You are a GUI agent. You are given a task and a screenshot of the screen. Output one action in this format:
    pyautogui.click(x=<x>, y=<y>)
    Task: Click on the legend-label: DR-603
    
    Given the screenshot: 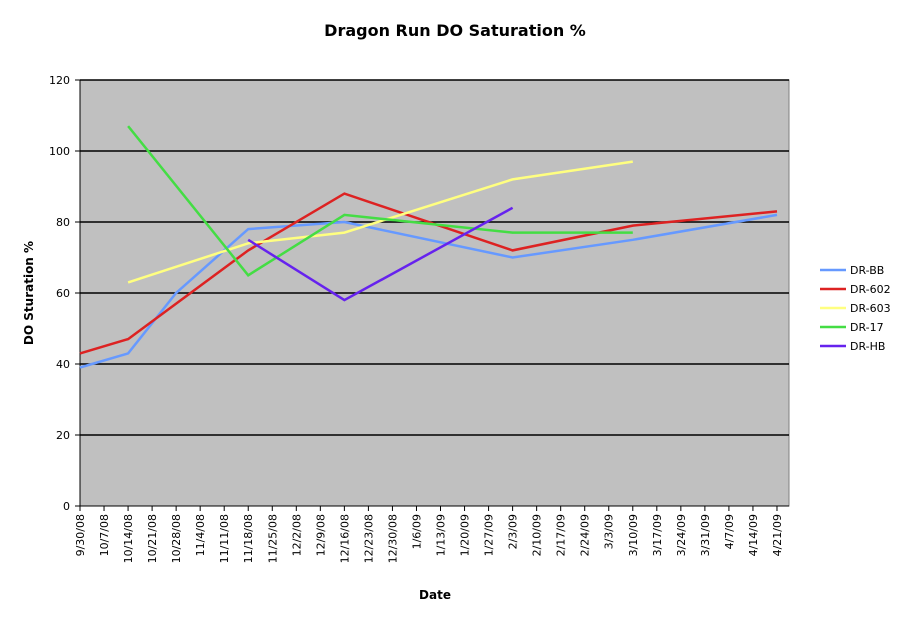 What is the action you would take?
    pyautogui.click(x=870, y=308)
    